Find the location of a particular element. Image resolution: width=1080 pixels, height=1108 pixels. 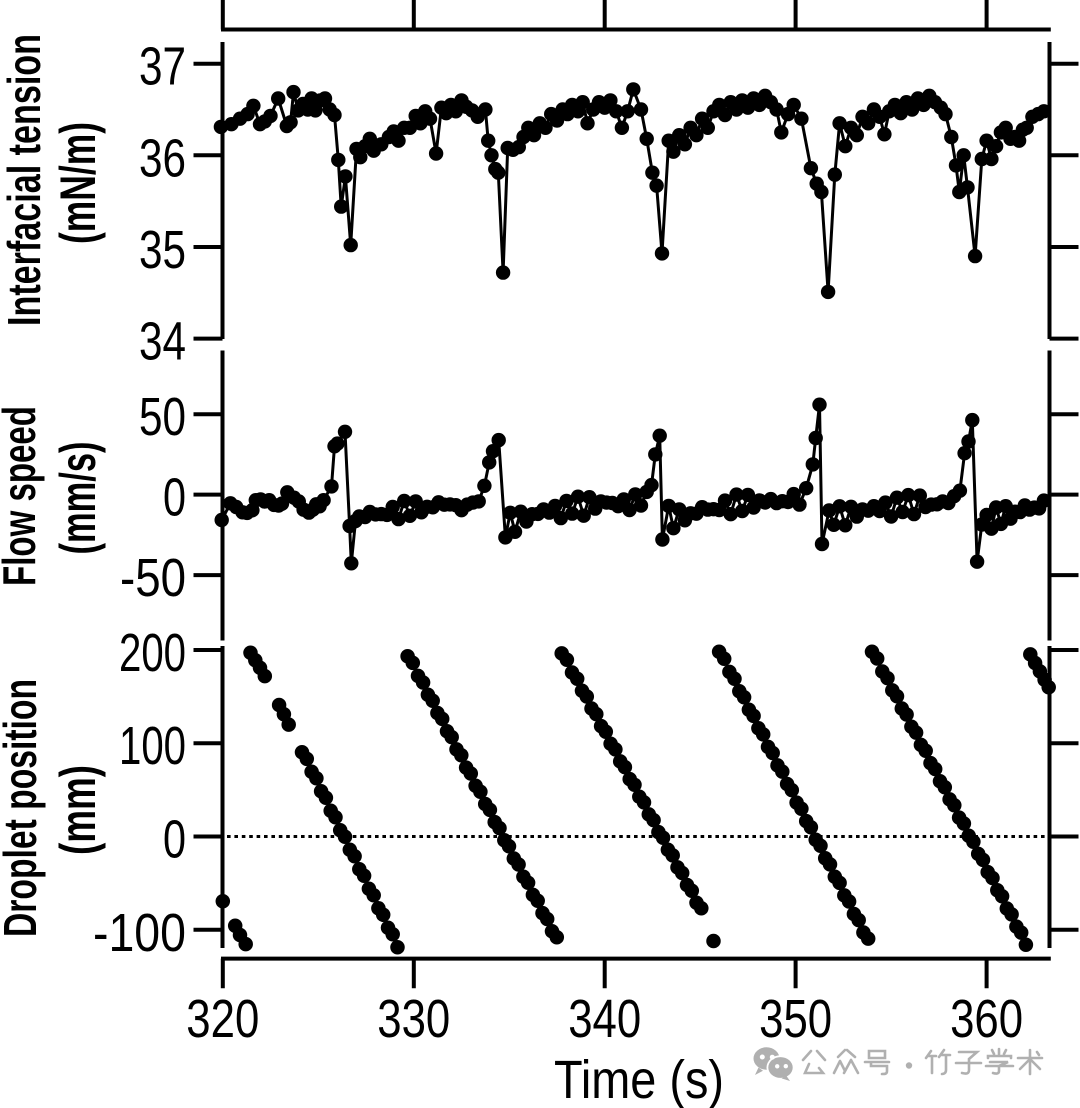

svg-text: 100 is located at coordinates (152, 746).